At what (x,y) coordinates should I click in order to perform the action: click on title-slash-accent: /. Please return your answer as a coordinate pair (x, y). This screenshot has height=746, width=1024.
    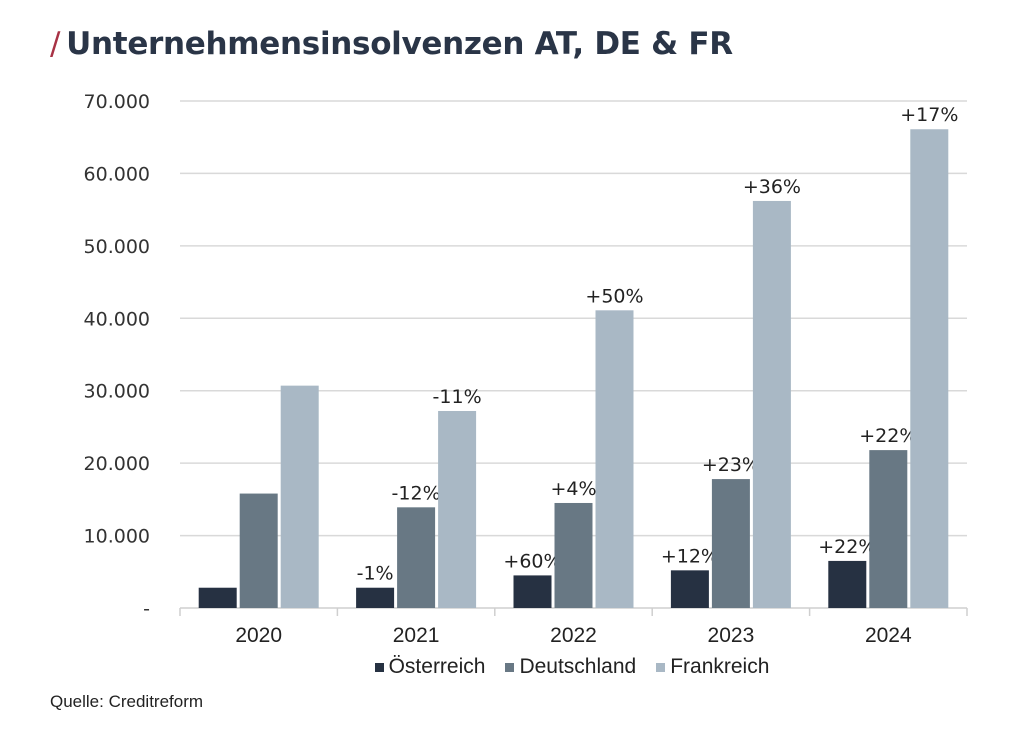
    Looking at the image, I should click on (55, 44).